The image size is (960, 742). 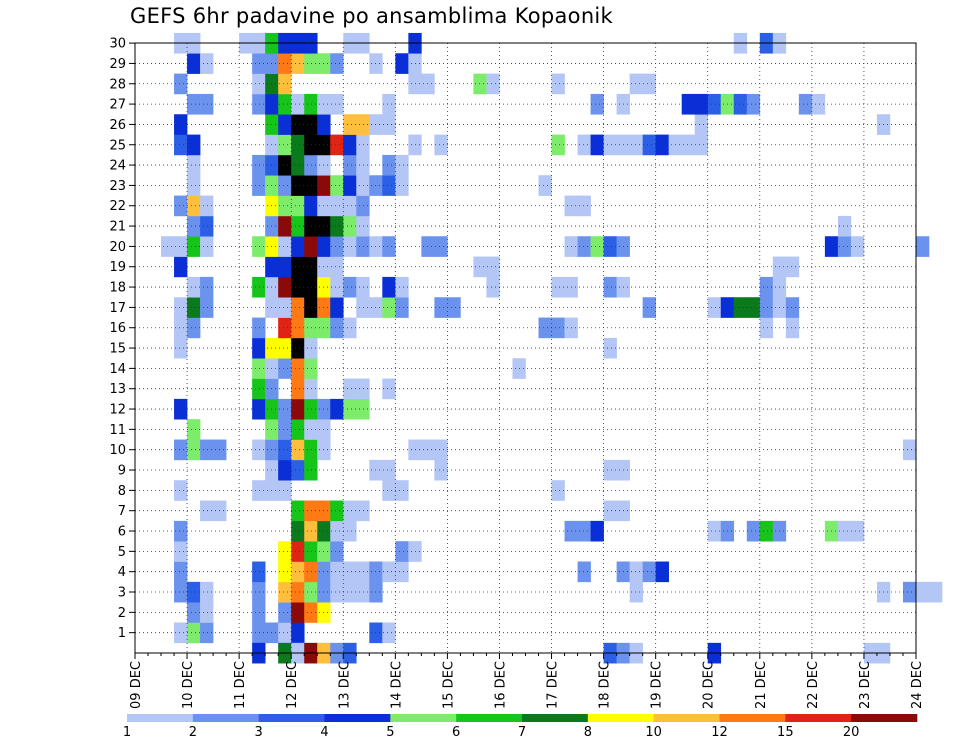 I want to click on y-tick-label: 27, so click(x=117, y=105).